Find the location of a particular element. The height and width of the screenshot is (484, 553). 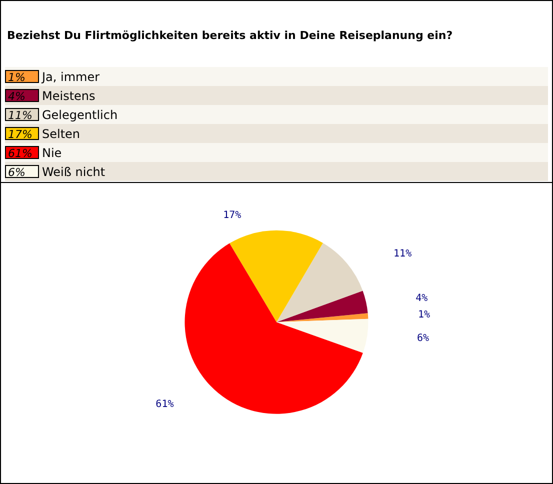

chart-title: Beziehst Du Flirtmöglichkeiten bereits aktiv in Deine Reiseplanung ein? is located at coordinates (230, 35).